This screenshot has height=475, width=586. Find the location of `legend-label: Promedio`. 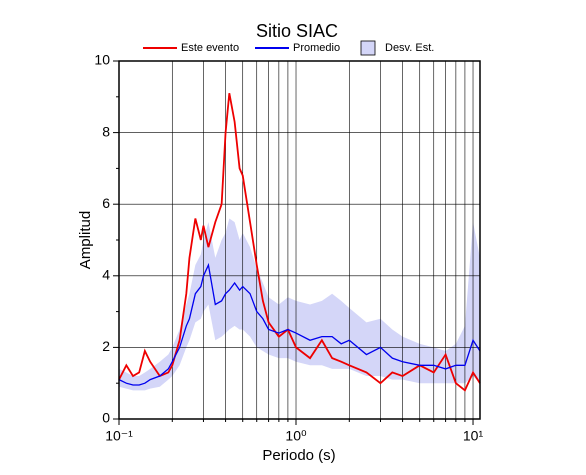

legend-label: Promedio is located at coordinates (316, 48).